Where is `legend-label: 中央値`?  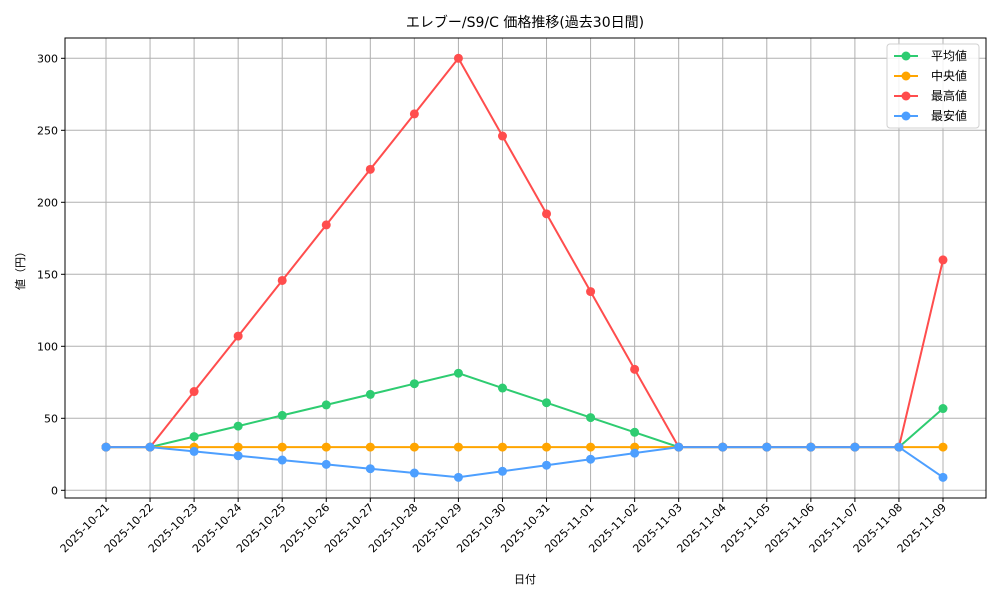 legend-label: 中央値 is located at coordinates (949, 75).